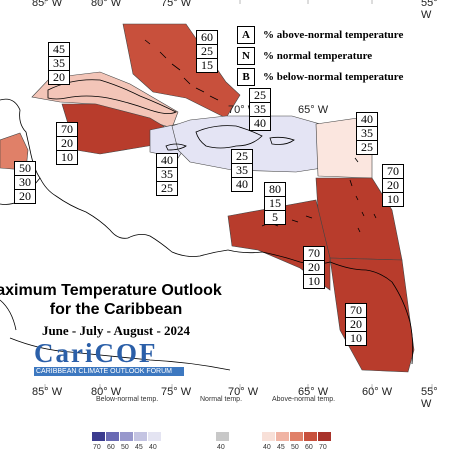  Describe the element at coordinates (96, 353) in the screenshot. I see `logo-name: CariCOF` at that location.